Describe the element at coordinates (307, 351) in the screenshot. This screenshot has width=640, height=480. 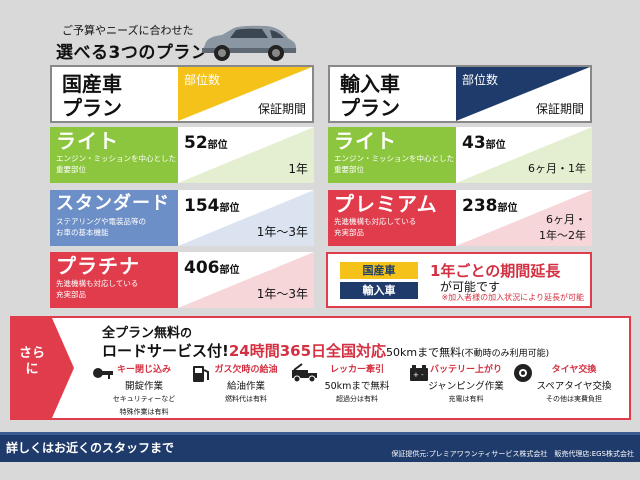
I see `nationwide-label: 24時間365日全国対応` at that location.